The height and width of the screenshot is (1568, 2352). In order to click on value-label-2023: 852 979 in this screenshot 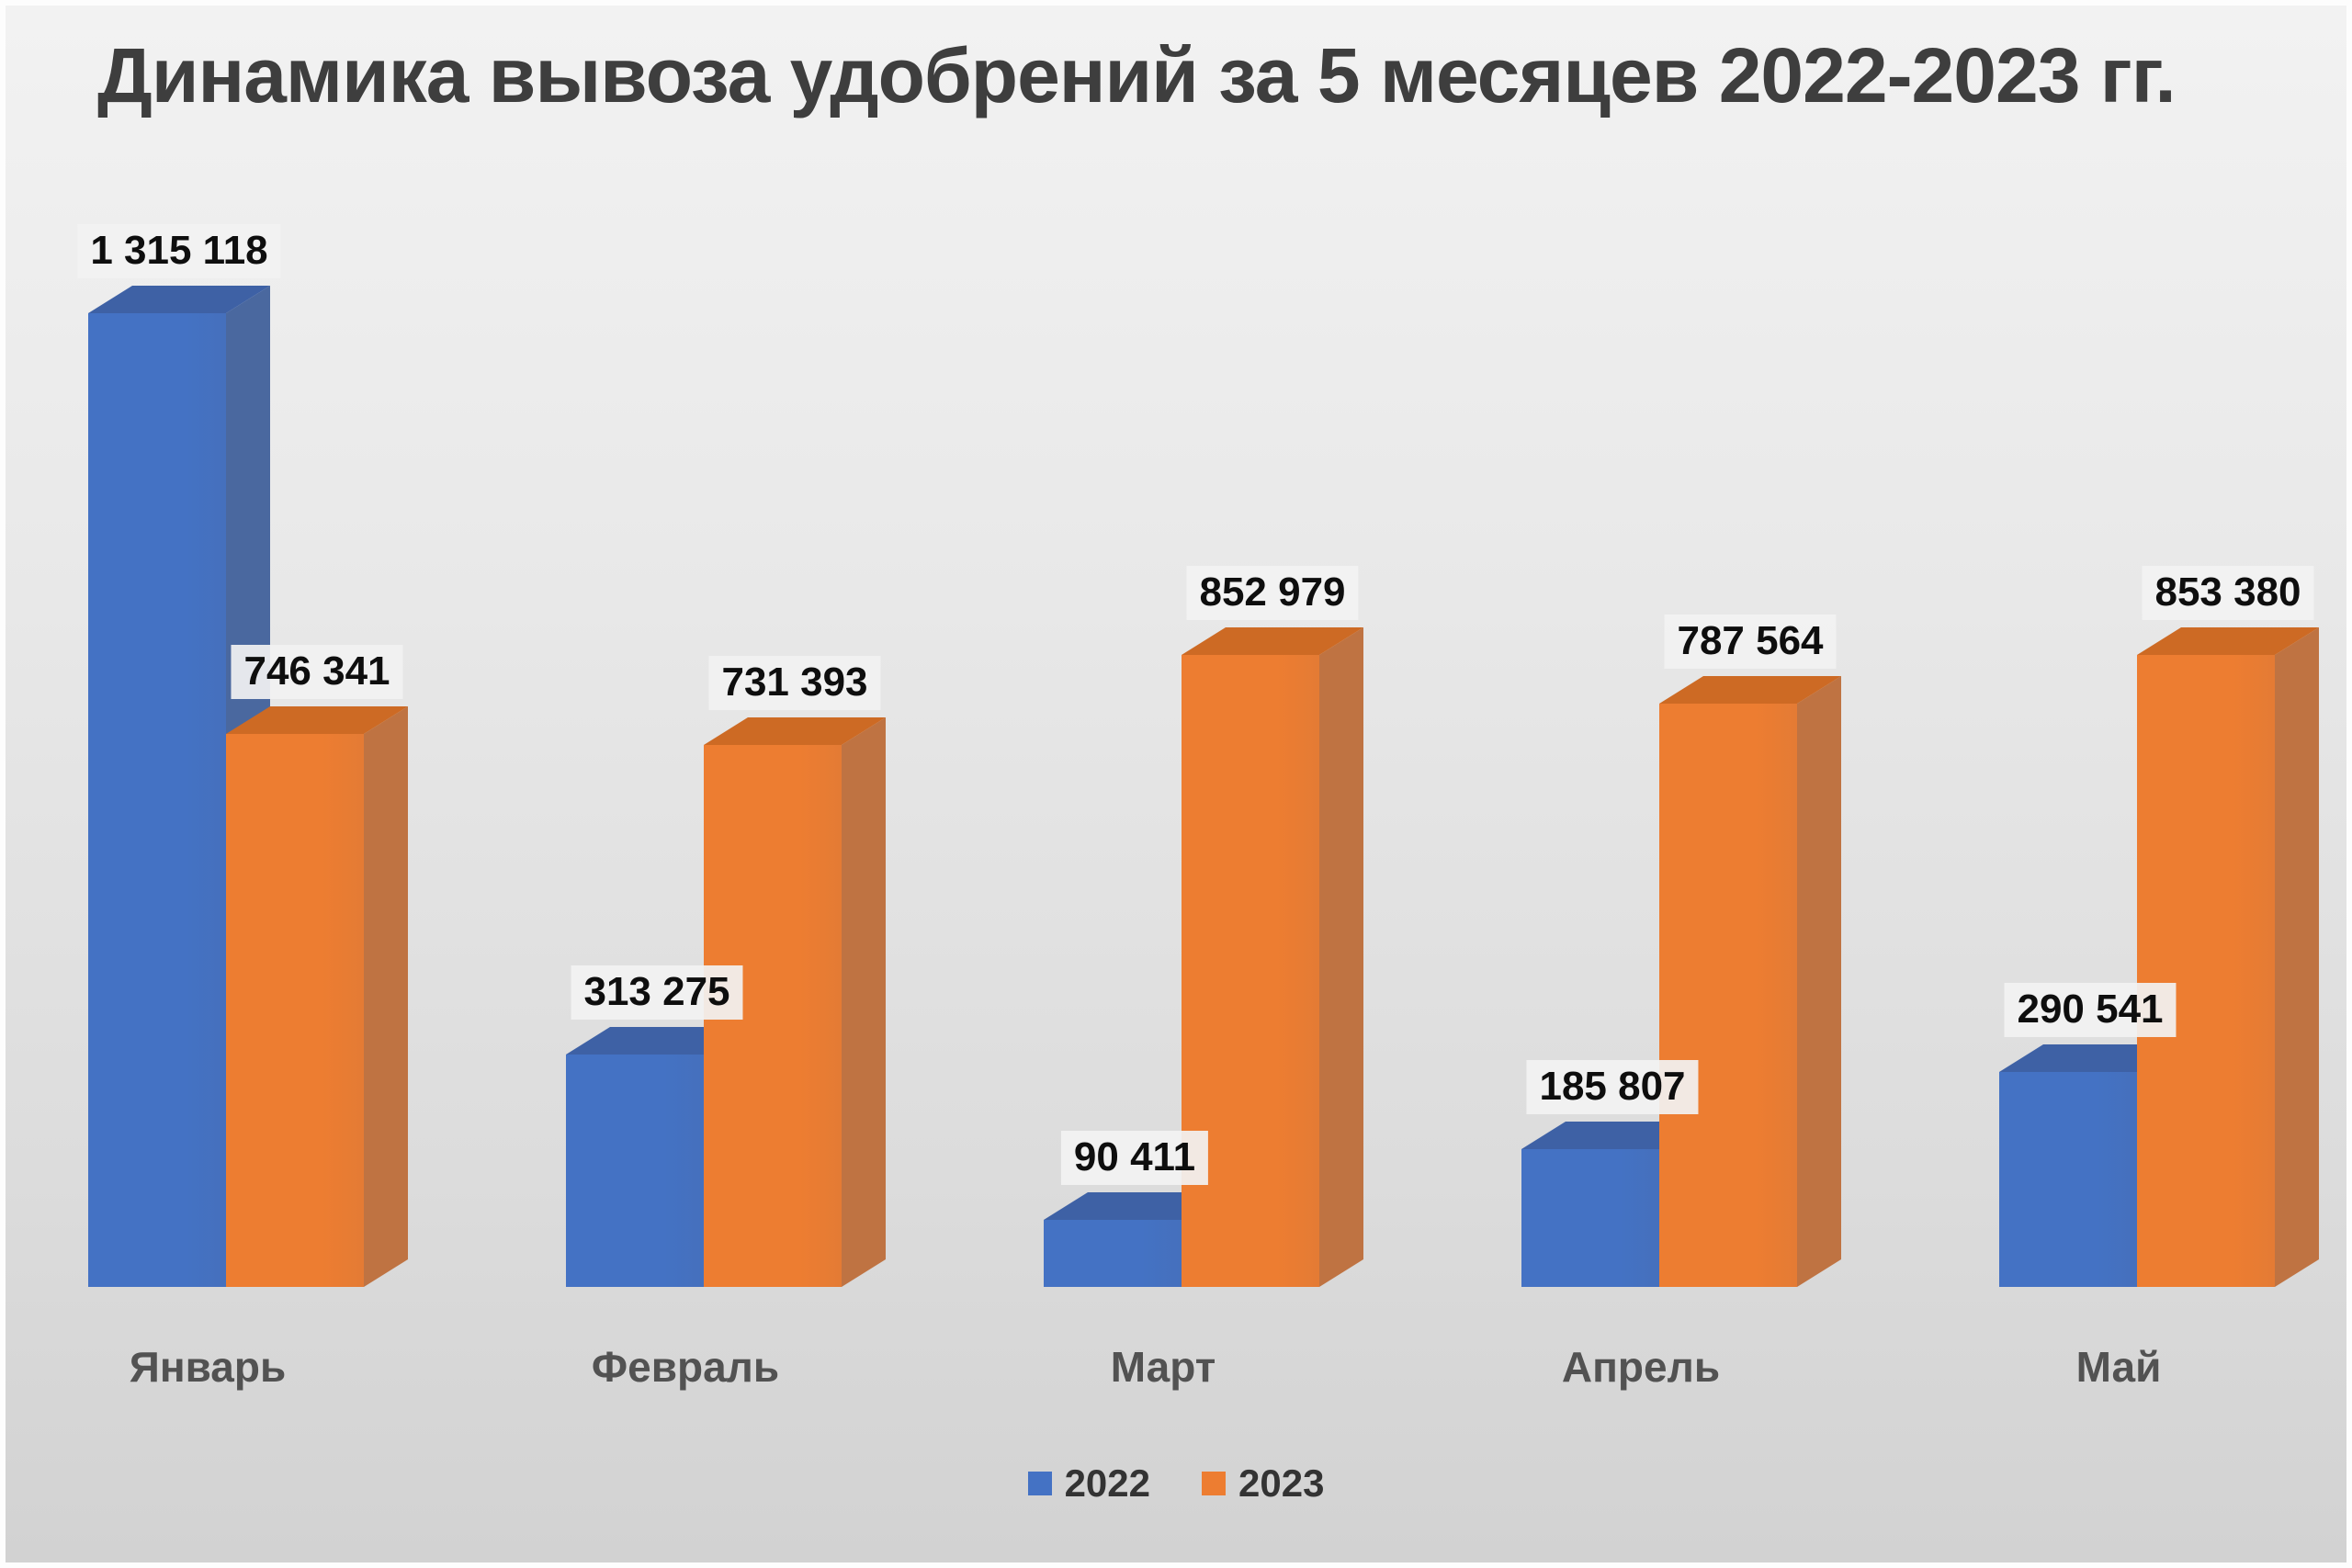, I will do `click(1273, 593)`.